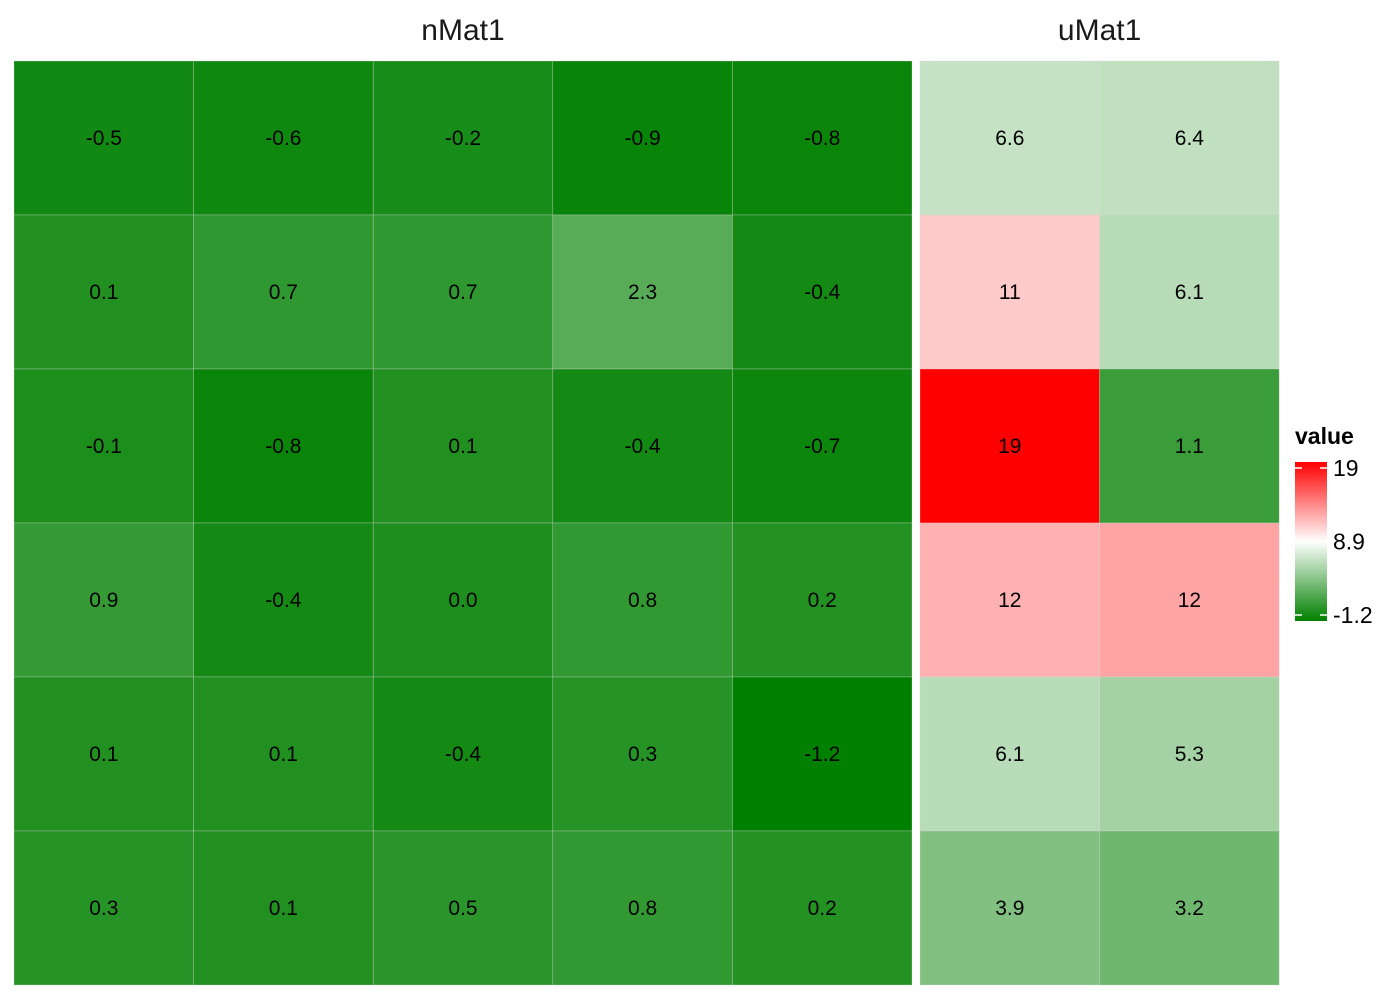 This screenshot has height=1000, width=1400. I want to click on legend-tick-label: -1.2, so click(1353, 615).